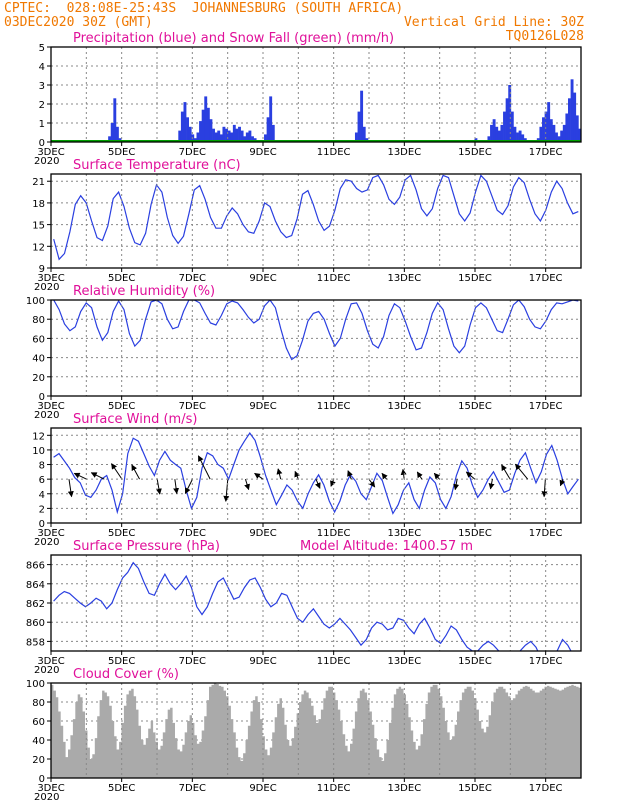 The image size is (618, 800). Describe the element at coordinates (386, 546) in the screenshot. I see `panel-annotation: Model Altitude: 1400.57 m` at that location.